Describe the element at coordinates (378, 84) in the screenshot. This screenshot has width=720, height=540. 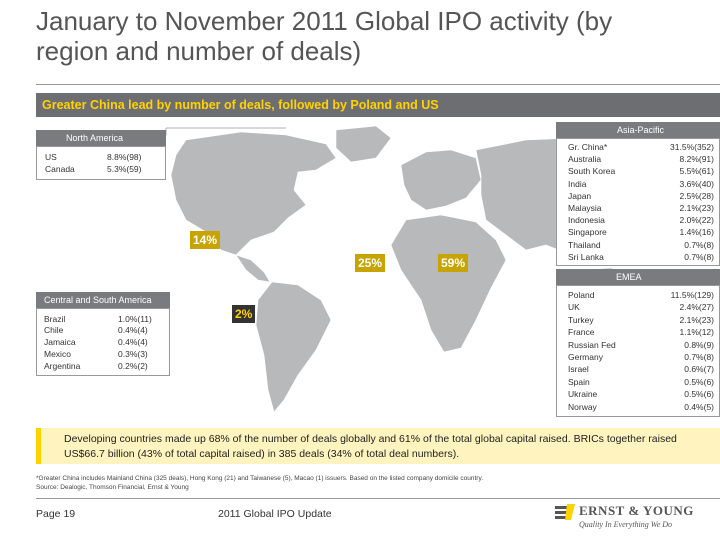
I see `title-divider` at that location.